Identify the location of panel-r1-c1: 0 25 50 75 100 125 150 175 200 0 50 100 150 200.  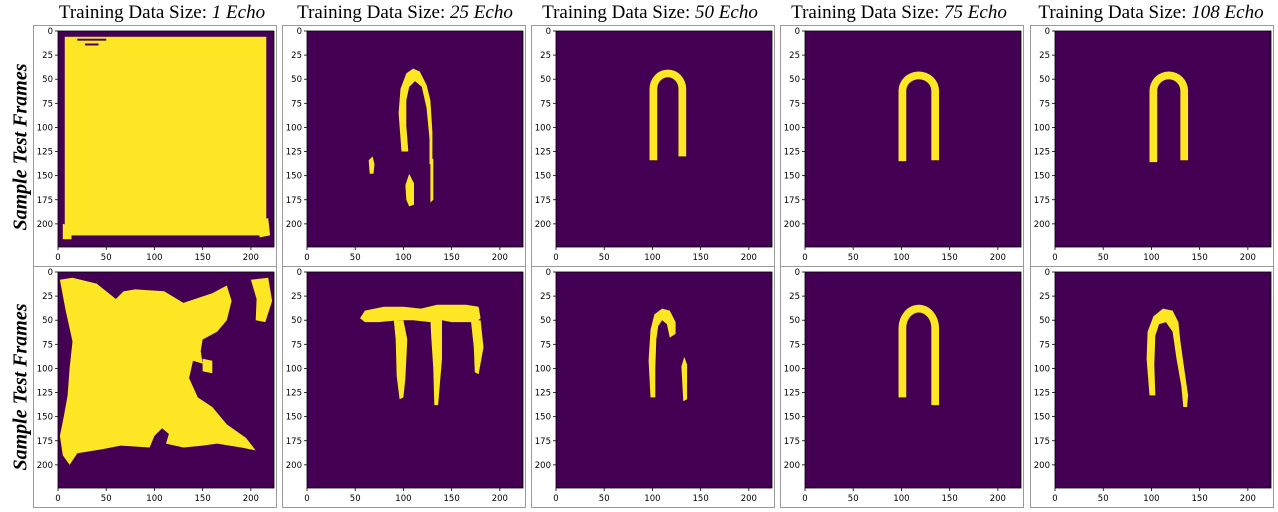
(155, 146).